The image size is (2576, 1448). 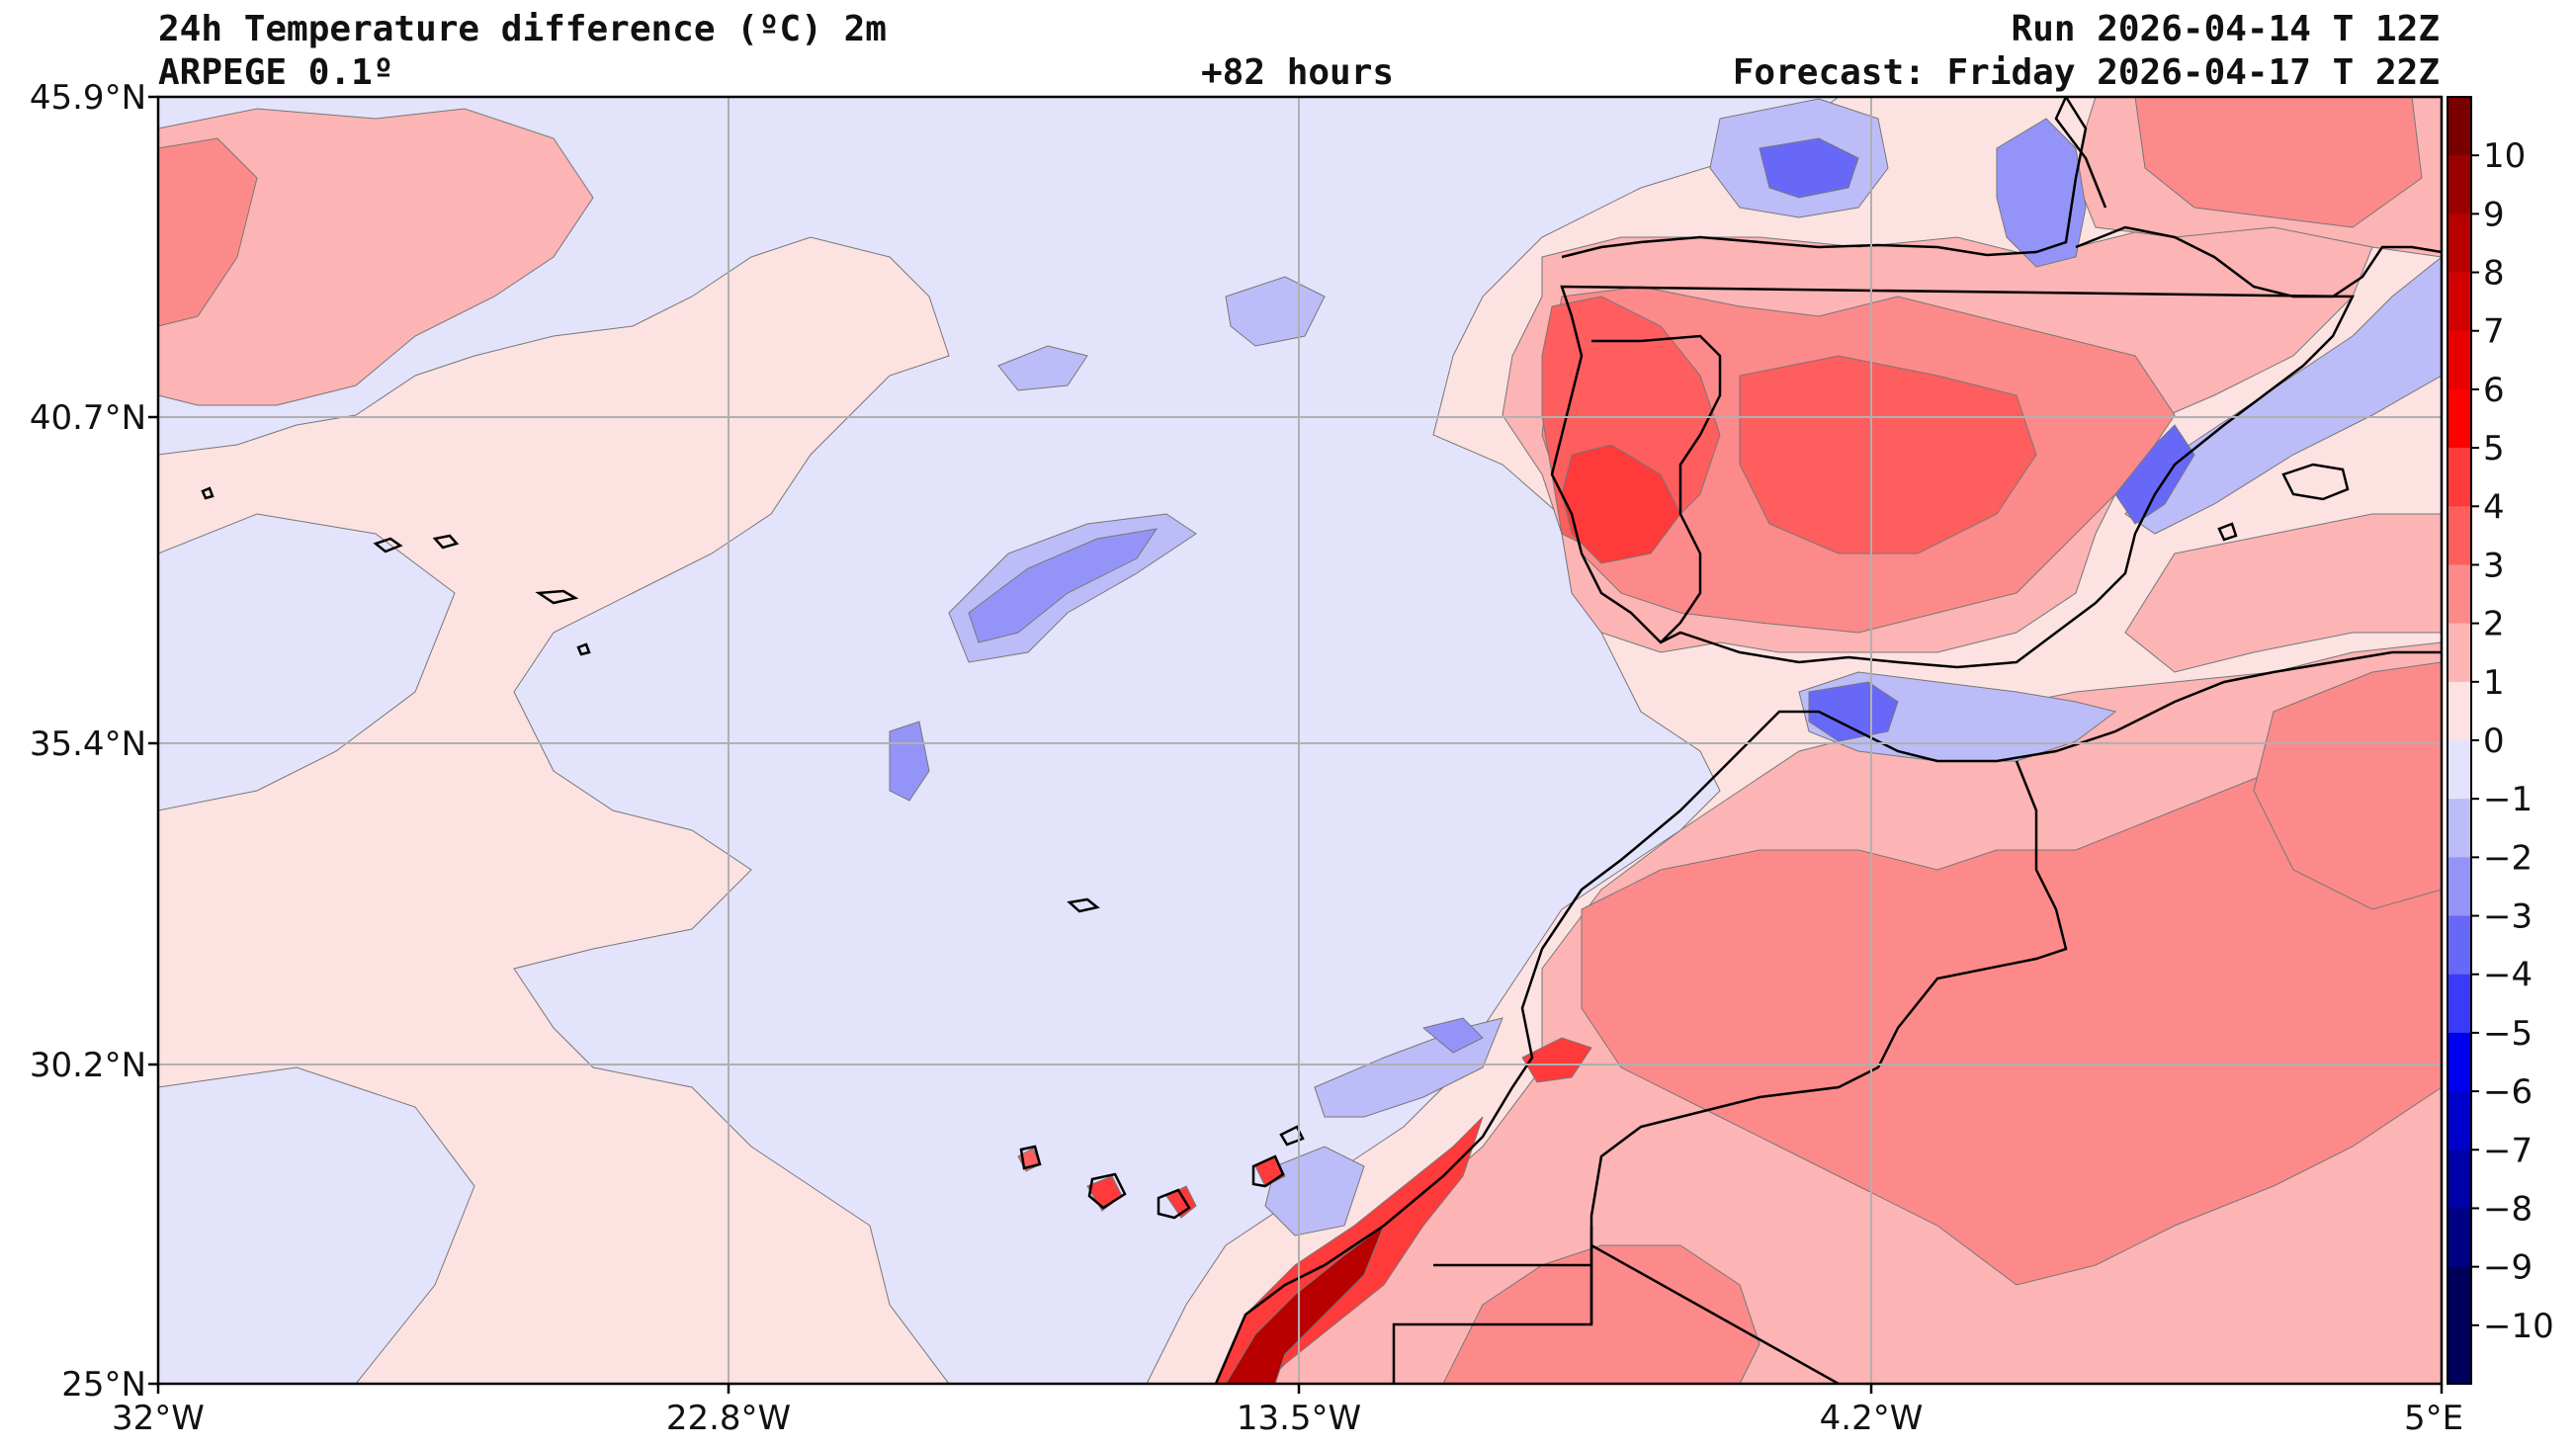 I want to click on colorbar-label-12: −2, so click(x=2508, y=858).